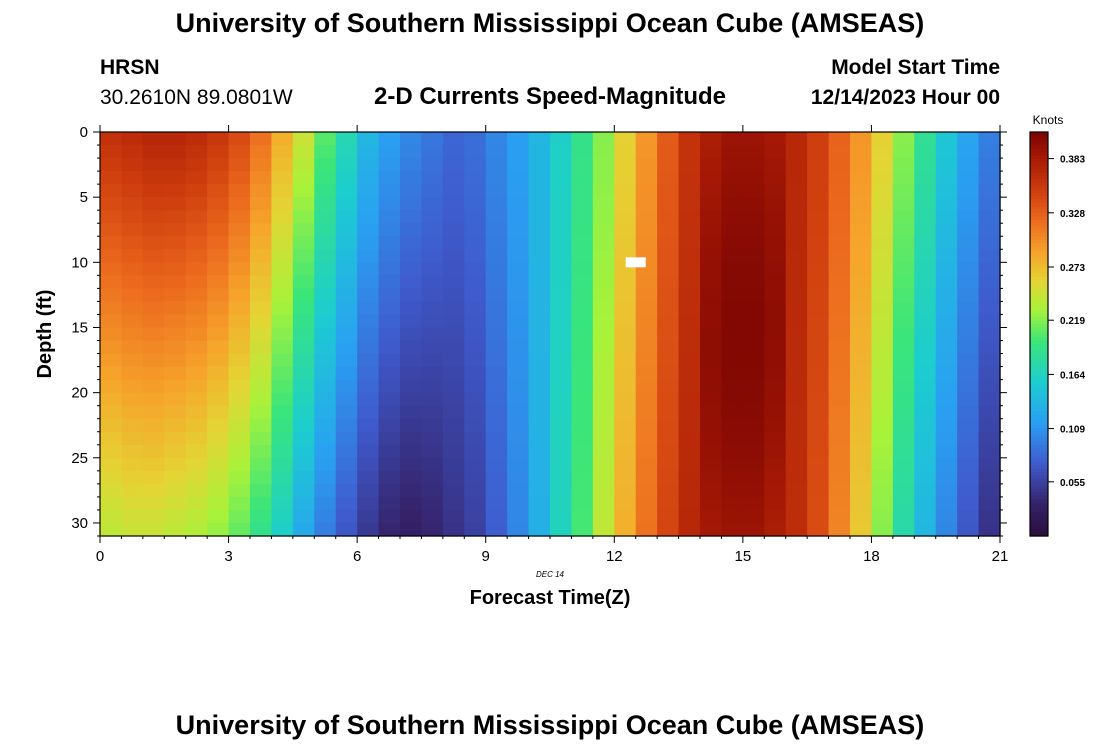 This screenshot has height=750, width=1100. I want to click on colorbar, so click(1039, 334).